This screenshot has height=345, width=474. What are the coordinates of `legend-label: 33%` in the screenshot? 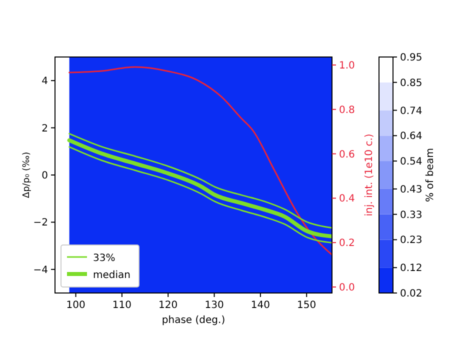 It's located at (104, 258).